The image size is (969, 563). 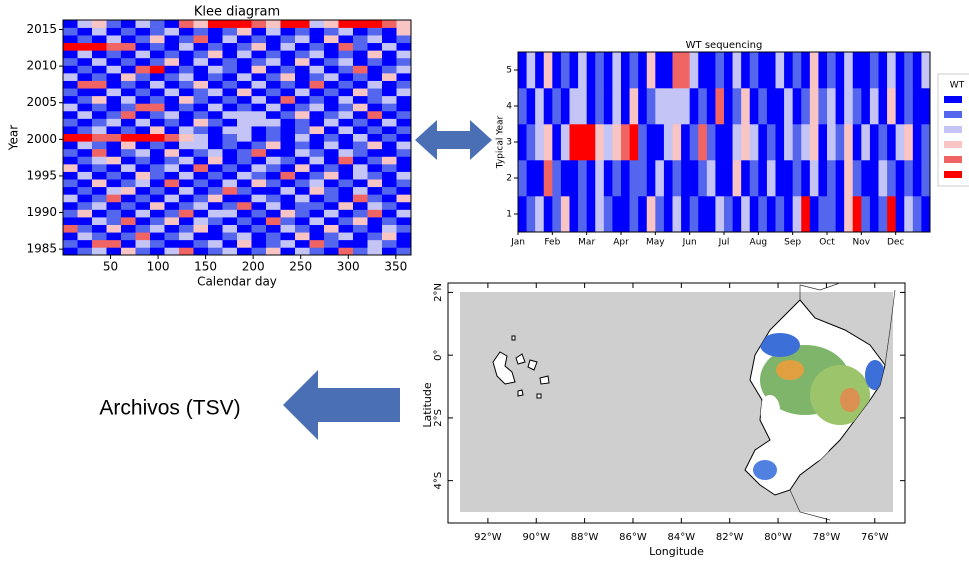 I want to click on x-tick-label: Jan, so click(x=517, y=243).